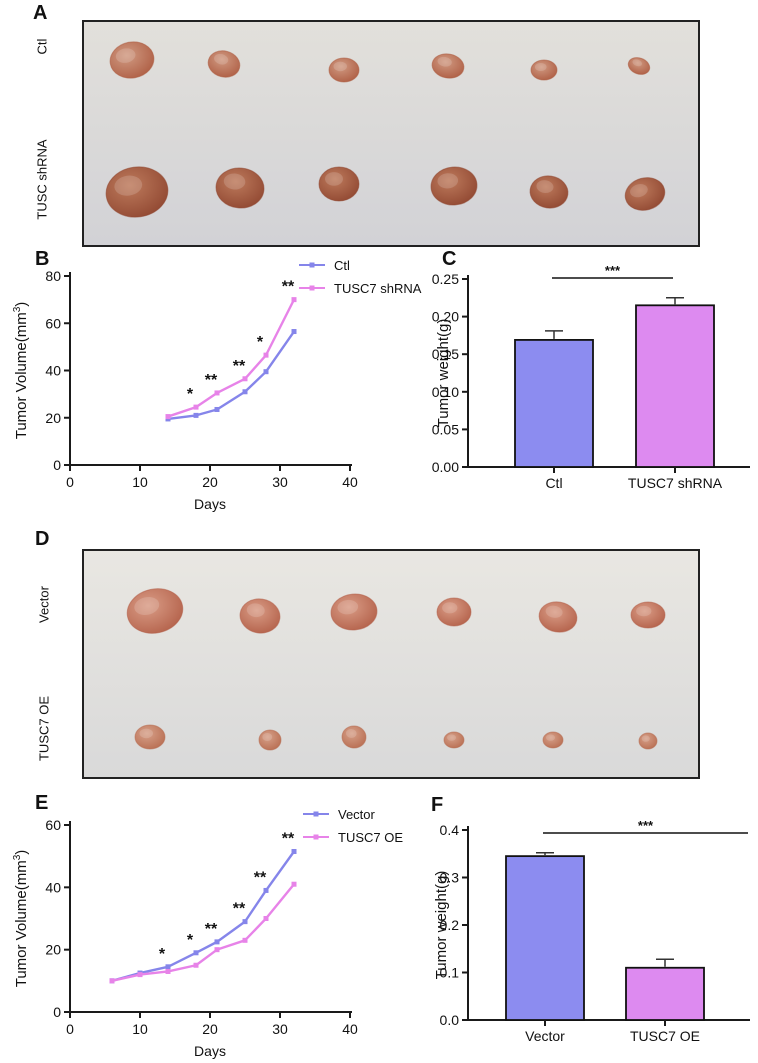 The height and width of the screenshot is (1063, 758). I want to click on panel-label-a: A, so click(40, 13).